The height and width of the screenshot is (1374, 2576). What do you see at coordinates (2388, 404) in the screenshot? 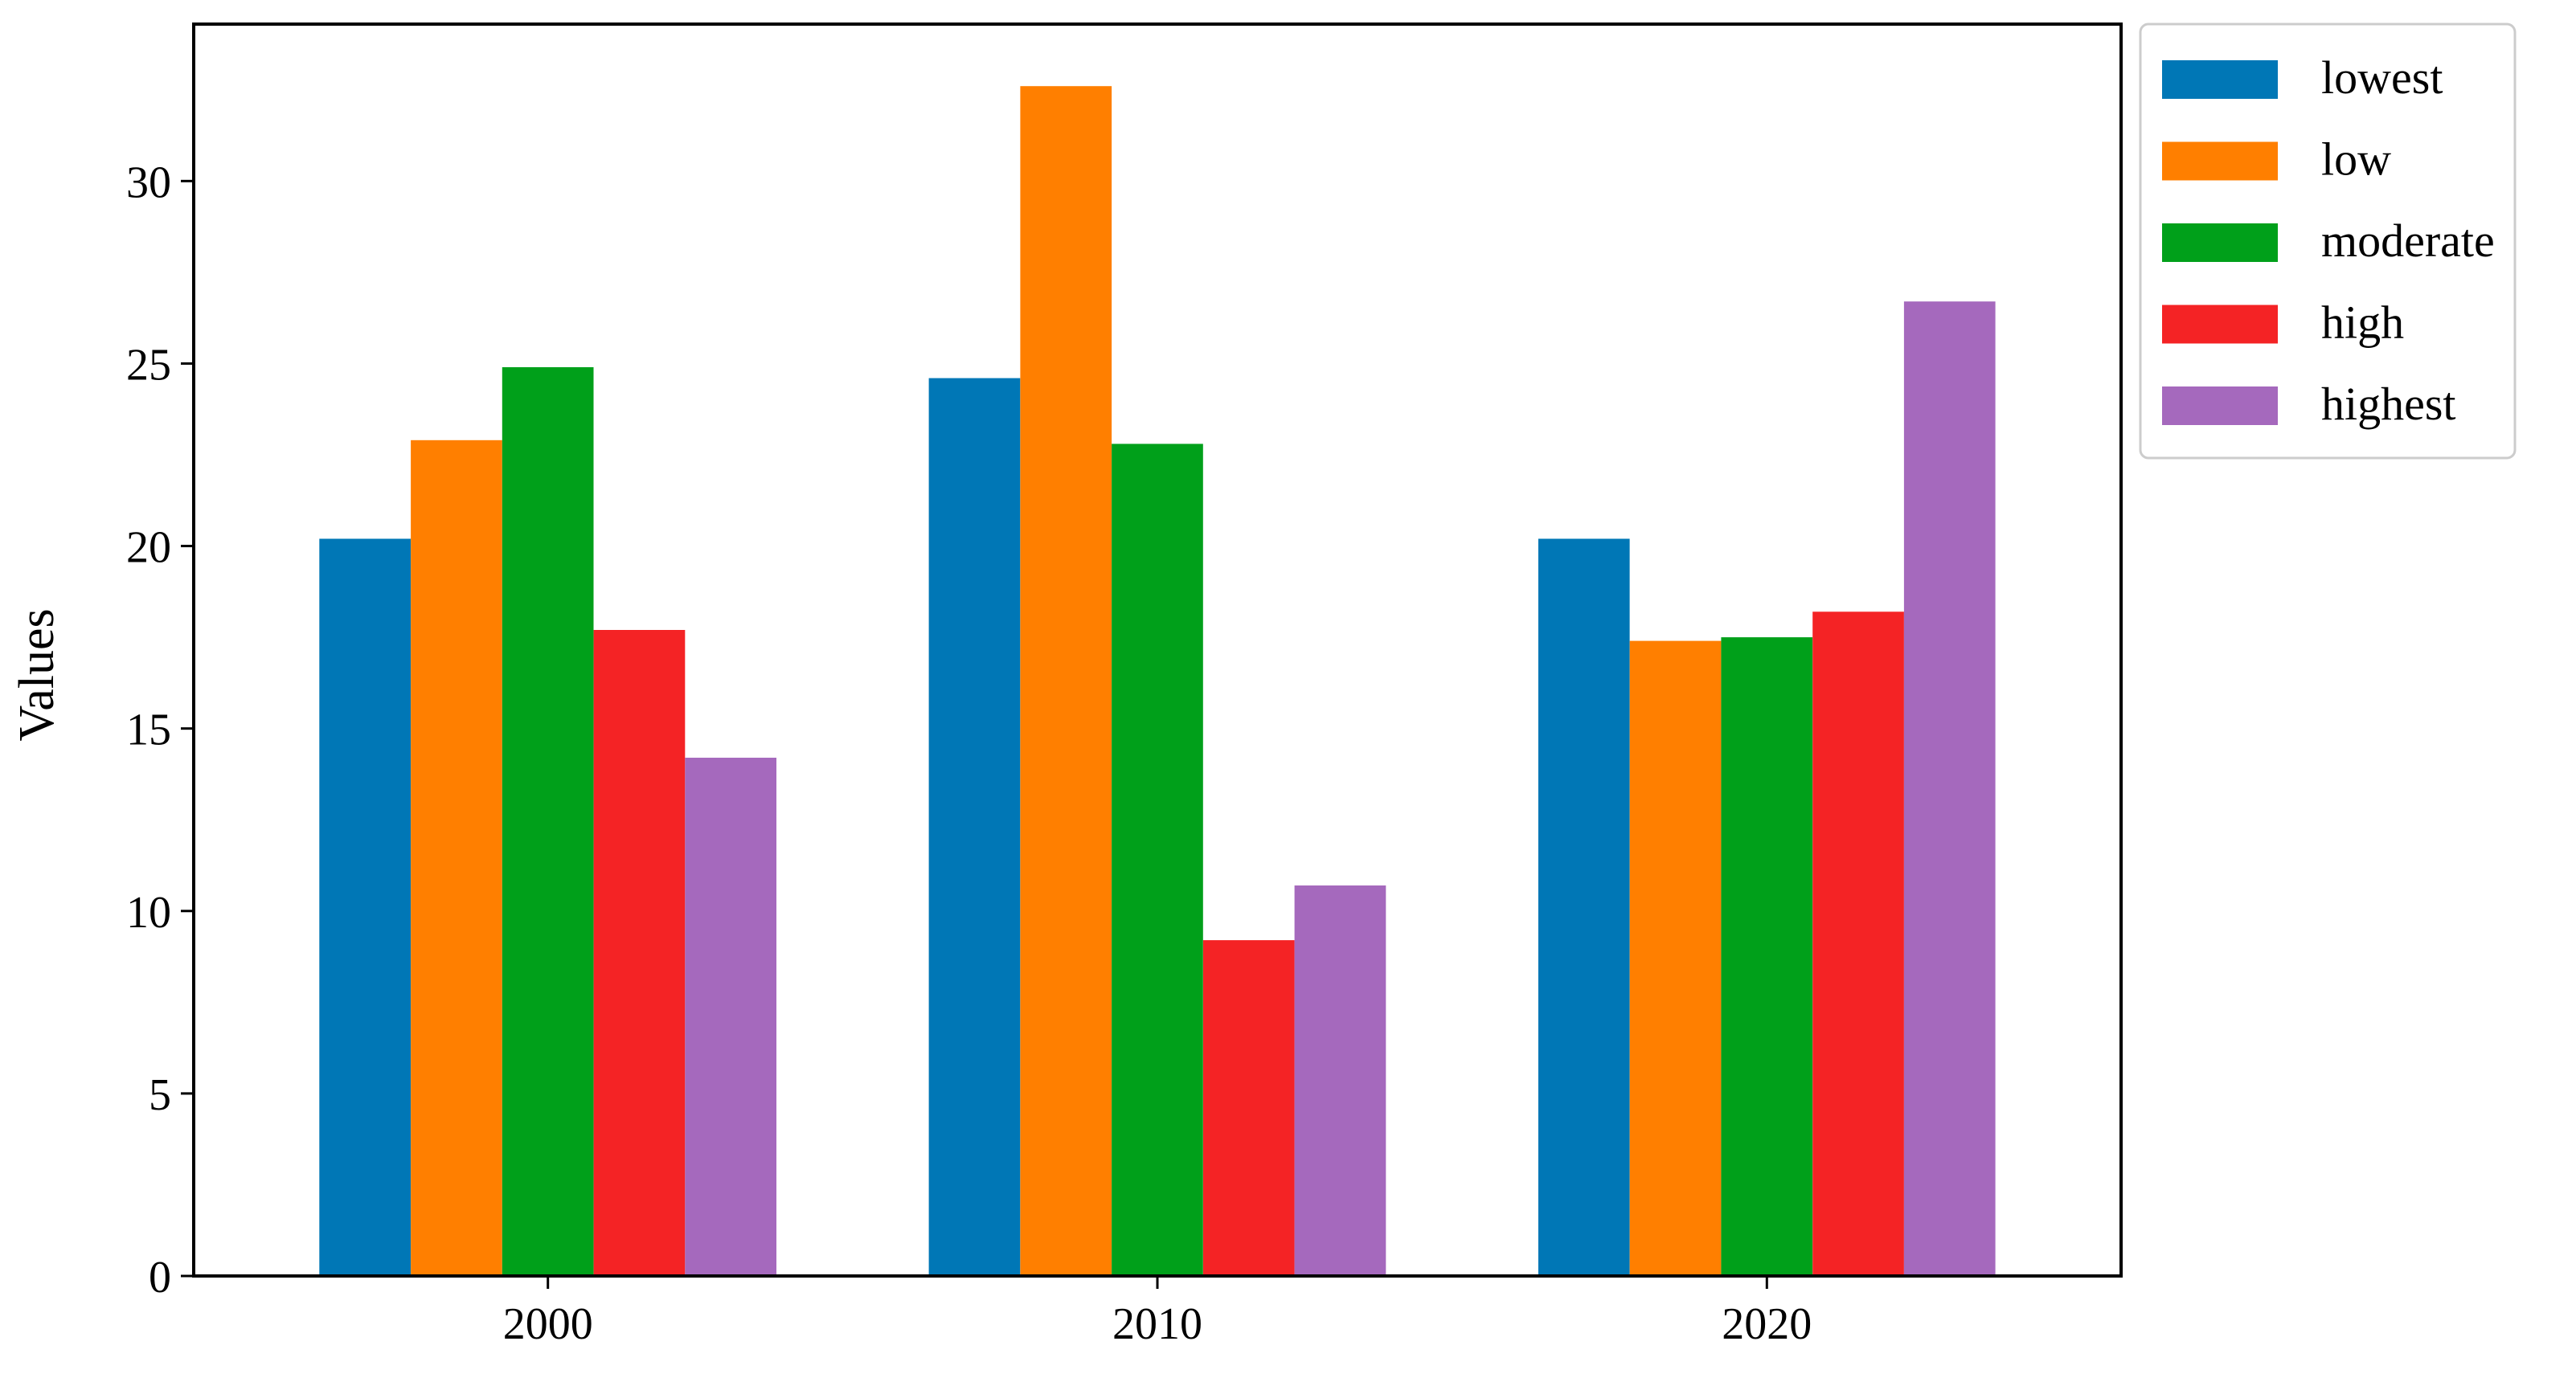
I see `legend-label-highest: highest` at bounding box center [2388, 404].